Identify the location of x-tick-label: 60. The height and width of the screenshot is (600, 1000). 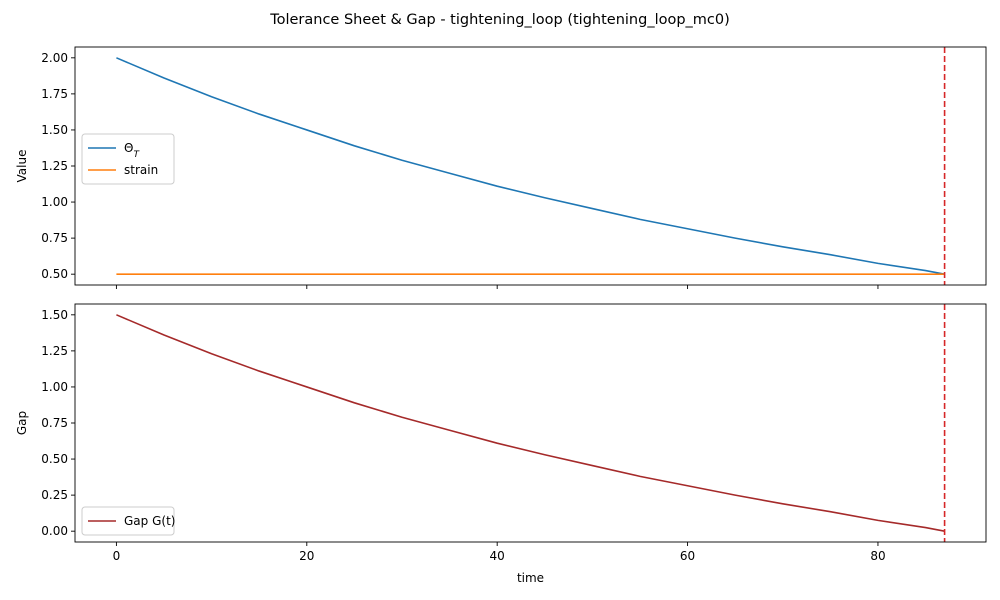
(687, 556).